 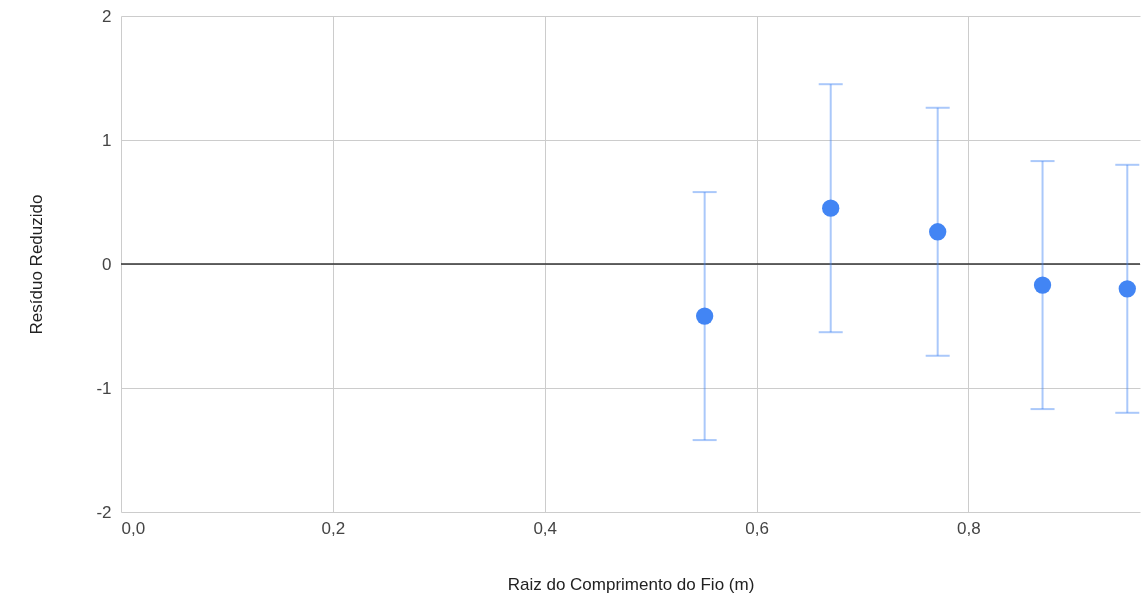 I want to click on y-tick-label: -1, so click(x=104, y=388).